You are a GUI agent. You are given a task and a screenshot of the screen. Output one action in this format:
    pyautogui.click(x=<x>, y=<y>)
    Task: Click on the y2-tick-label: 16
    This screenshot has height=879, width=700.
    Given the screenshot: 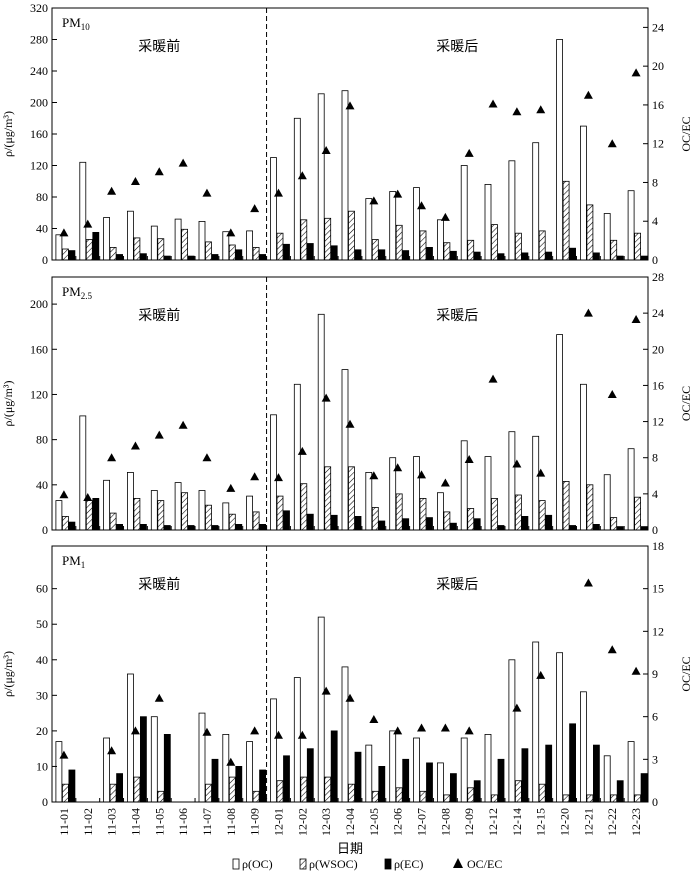 What is the action you would take?
    pyautogui.click(x=658, y=385)
    